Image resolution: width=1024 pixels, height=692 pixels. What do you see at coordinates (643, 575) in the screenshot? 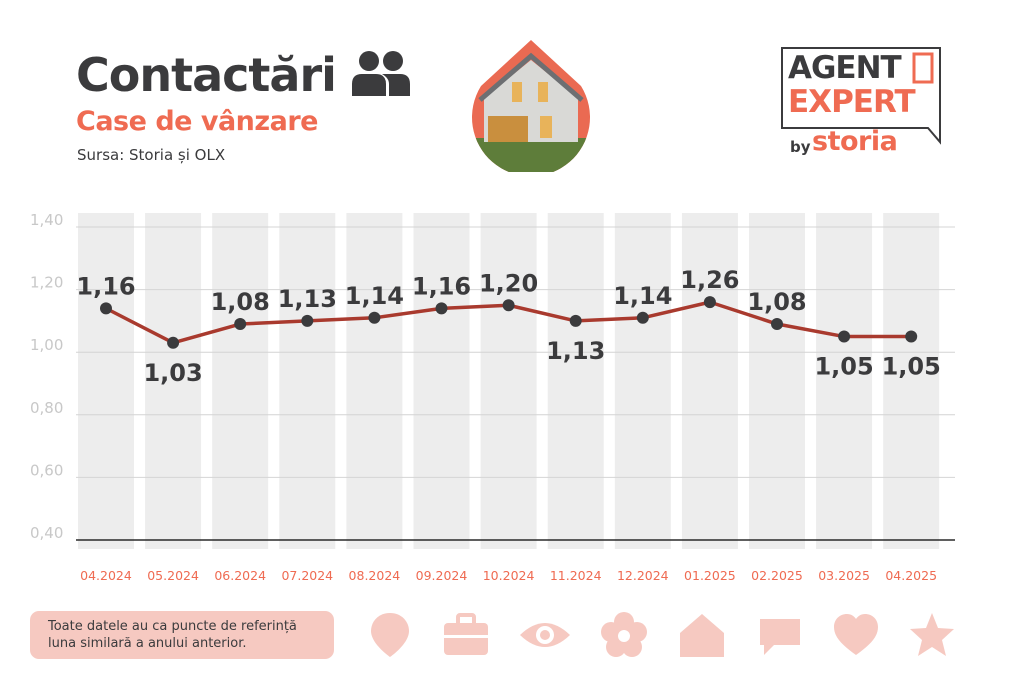
I see `x-tick-label: 12.2024` at bounding box center [643, 575].